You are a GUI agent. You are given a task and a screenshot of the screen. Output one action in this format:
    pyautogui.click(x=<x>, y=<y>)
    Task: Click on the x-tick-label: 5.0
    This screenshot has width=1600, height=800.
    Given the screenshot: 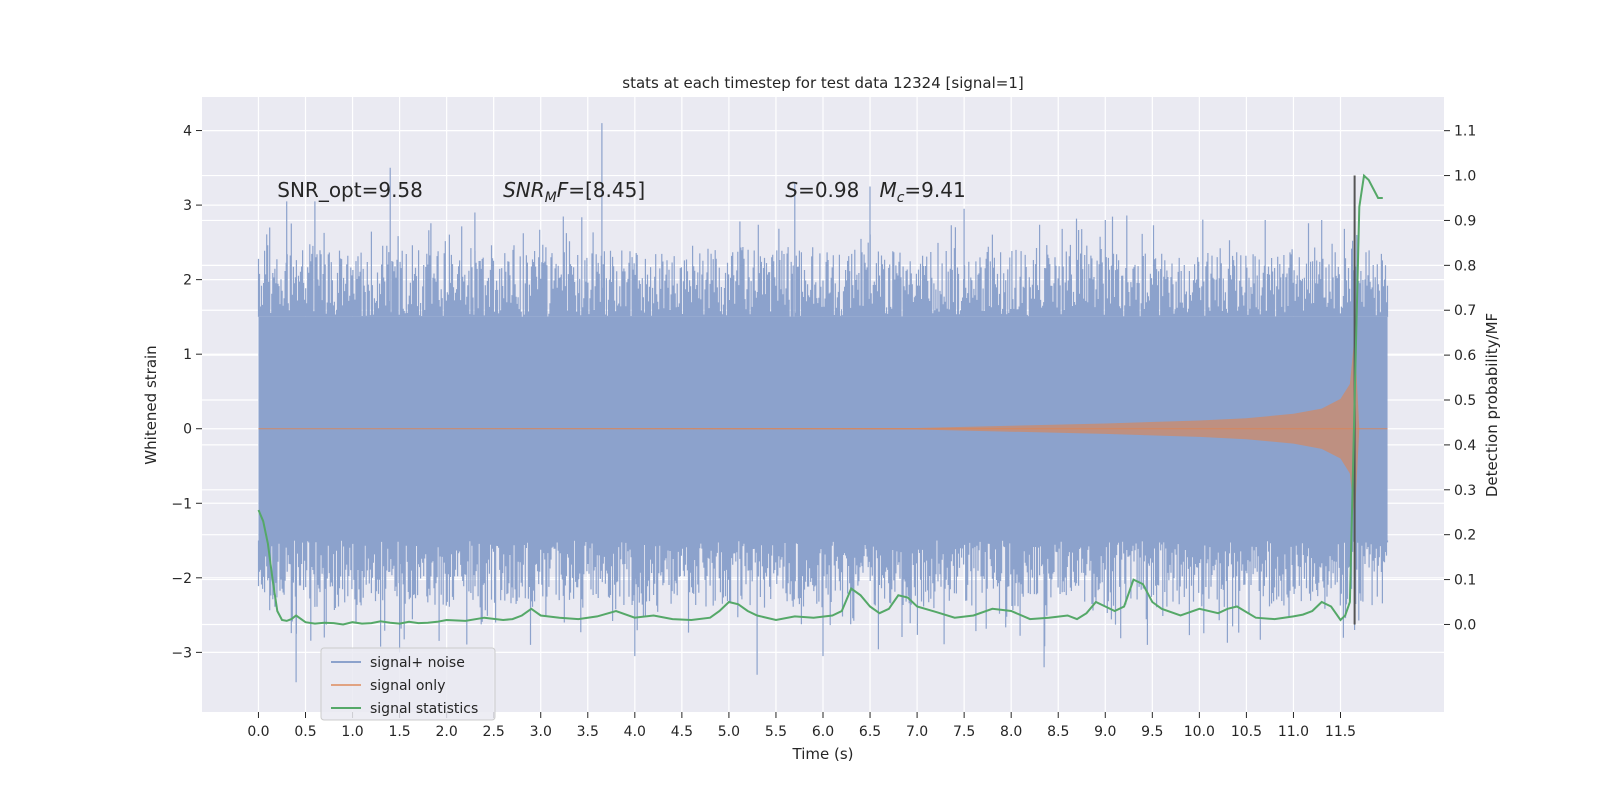 What is the action you would take?
    pyautogui.click(x=729, y=732)
    